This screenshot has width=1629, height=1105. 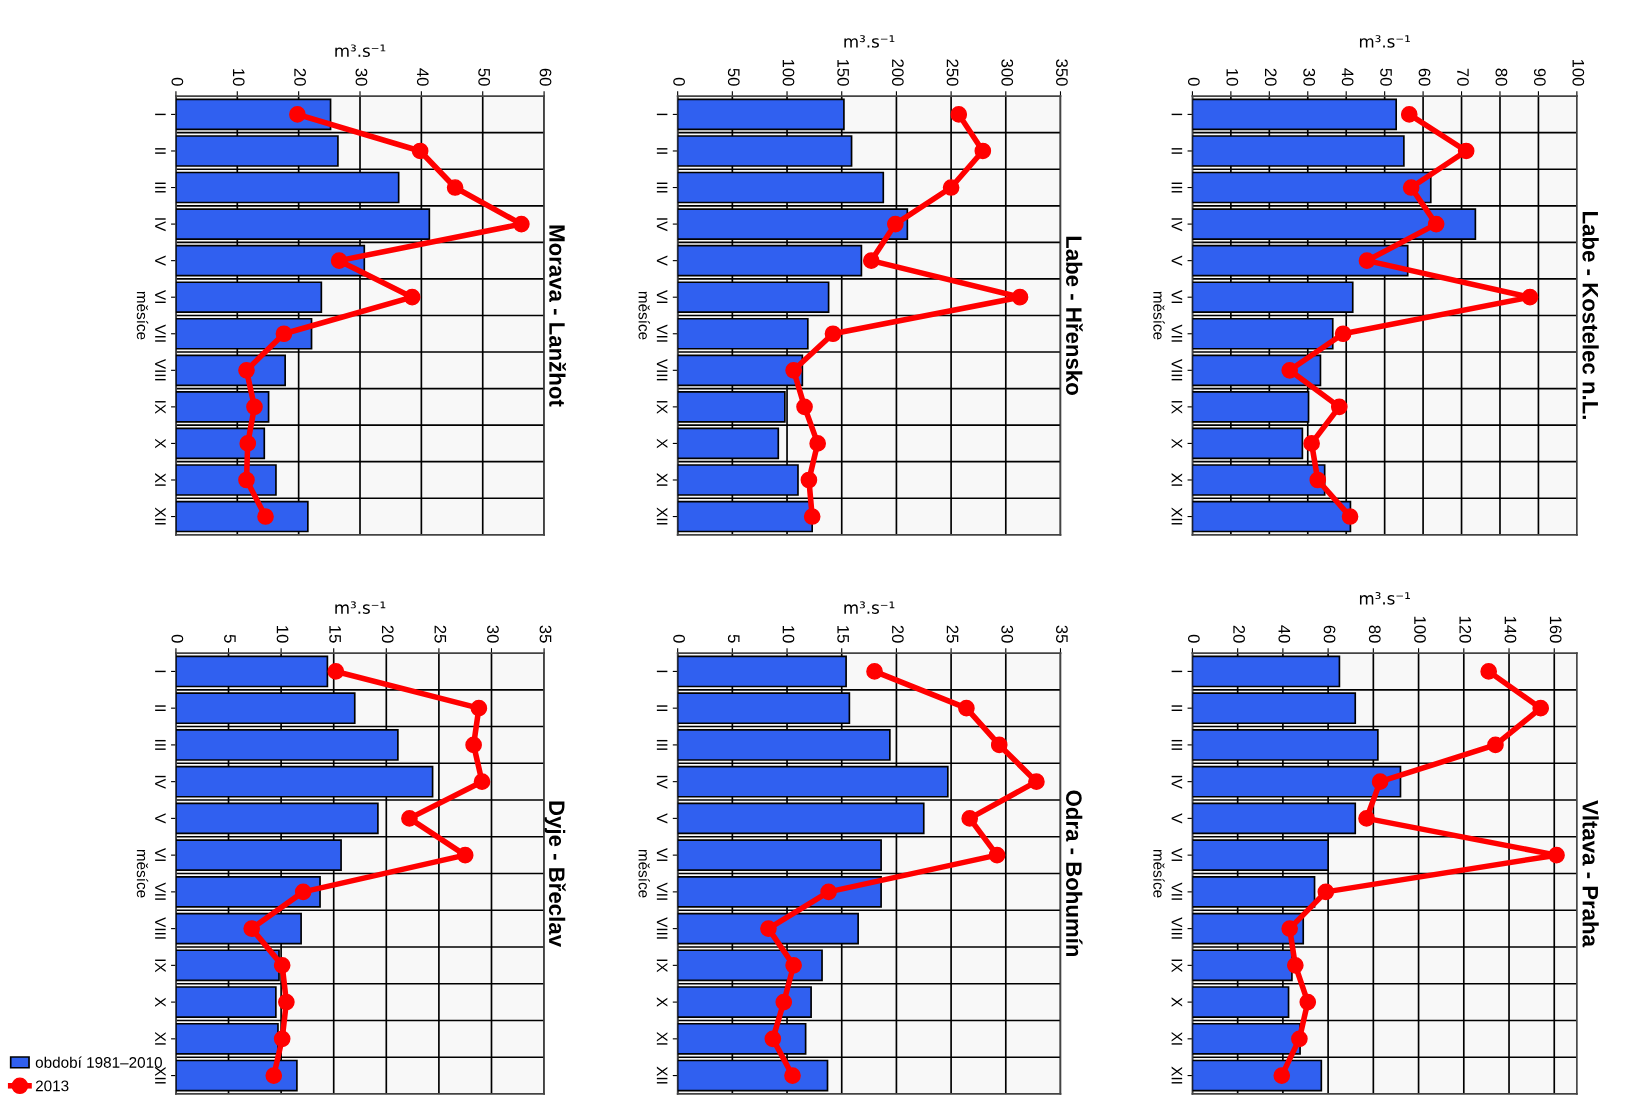 What do you see at coordinates (1347, 77) in the screenshot?
I see `x-tick-label: 40` at bounding box center [1347, 77].